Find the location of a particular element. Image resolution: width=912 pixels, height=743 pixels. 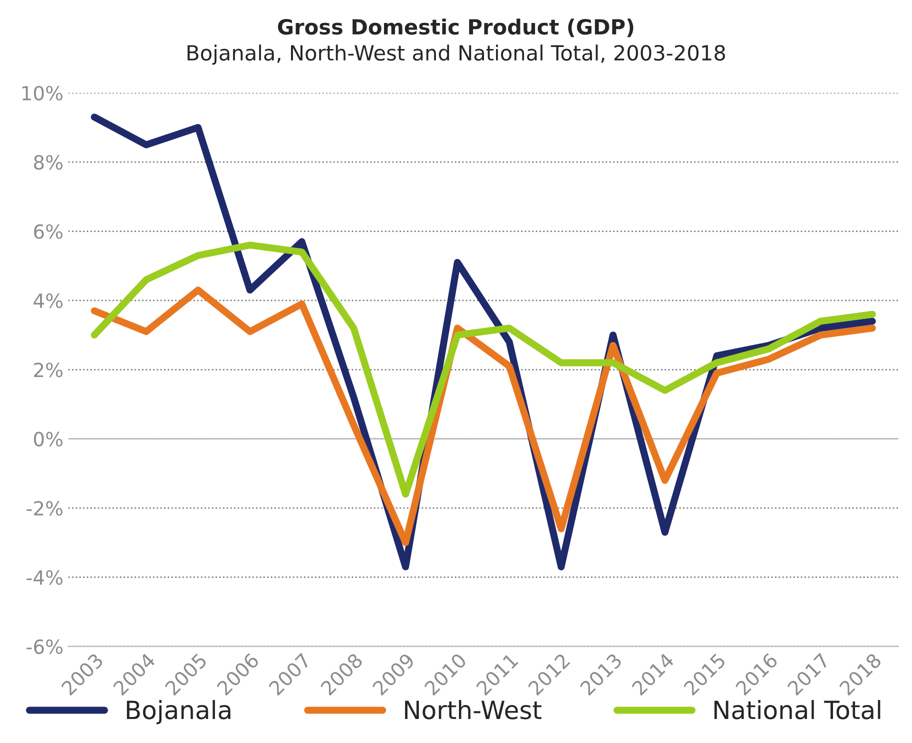

y-tick-label: 2% is located at coordinates (48, 370).